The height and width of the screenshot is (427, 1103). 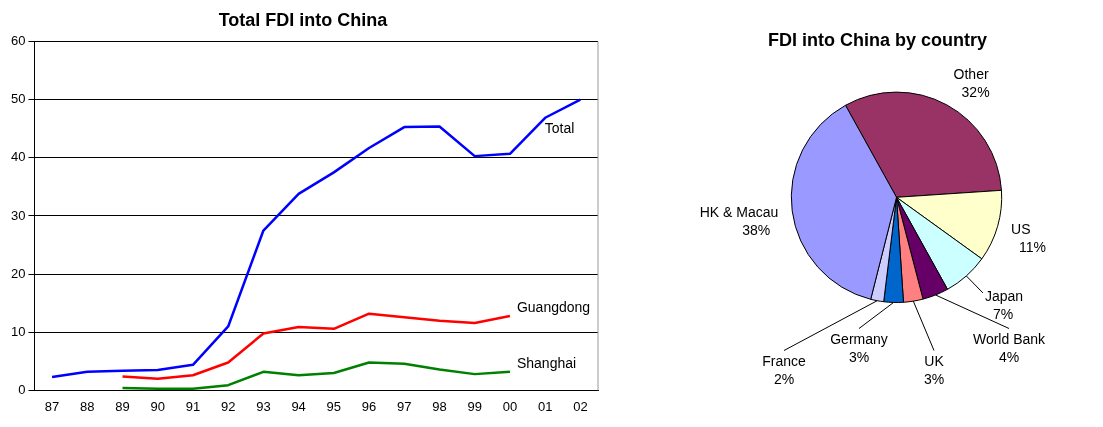 I want to click on x-tick-label: 99, so click(x=474, y=406).